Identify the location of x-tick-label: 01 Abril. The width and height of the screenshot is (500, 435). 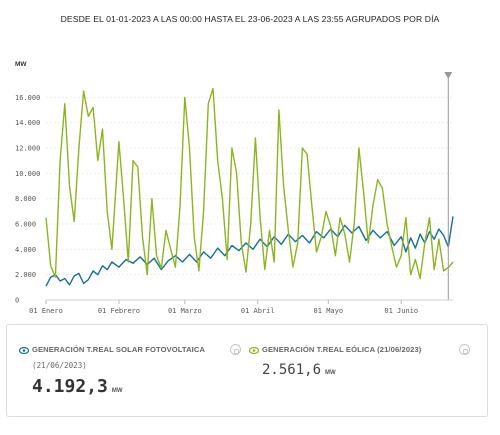
(258, 311).